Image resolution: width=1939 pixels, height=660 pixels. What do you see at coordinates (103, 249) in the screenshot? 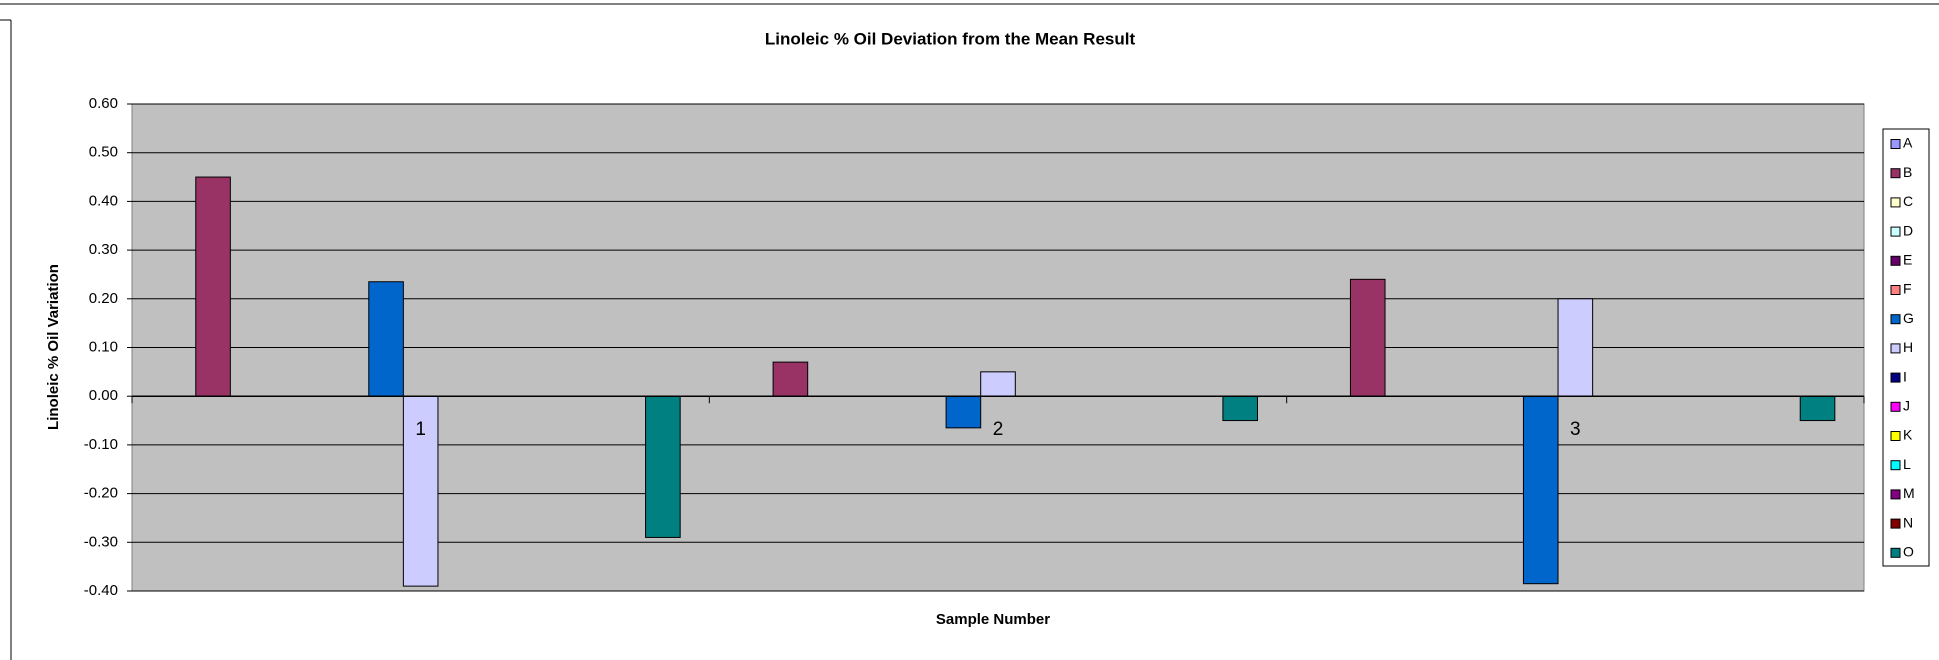
I see `y-tick-label: 0.30` at bounding box center [103, 249].